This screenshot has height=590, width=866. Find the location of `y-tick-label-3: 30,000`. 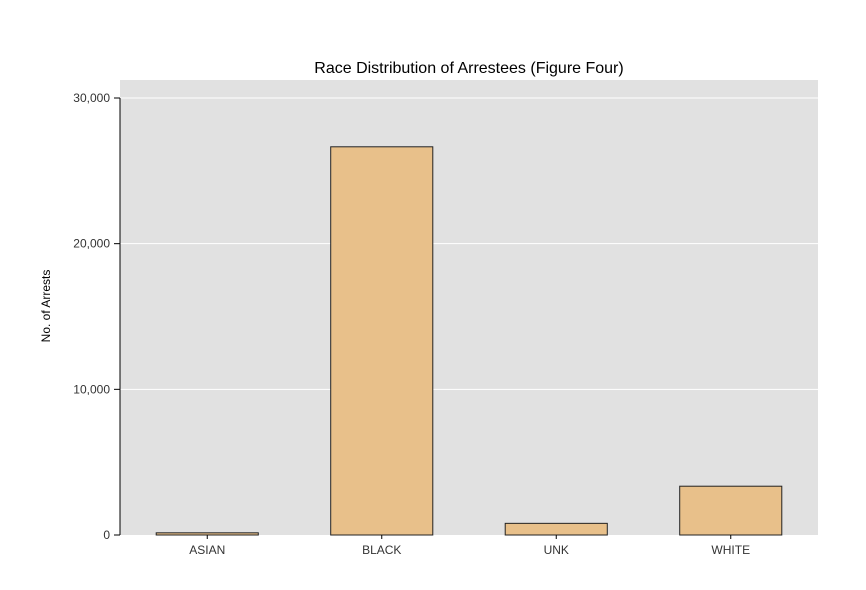

y-tick-label-3: 30,000 is located at coordinates (91, 98).